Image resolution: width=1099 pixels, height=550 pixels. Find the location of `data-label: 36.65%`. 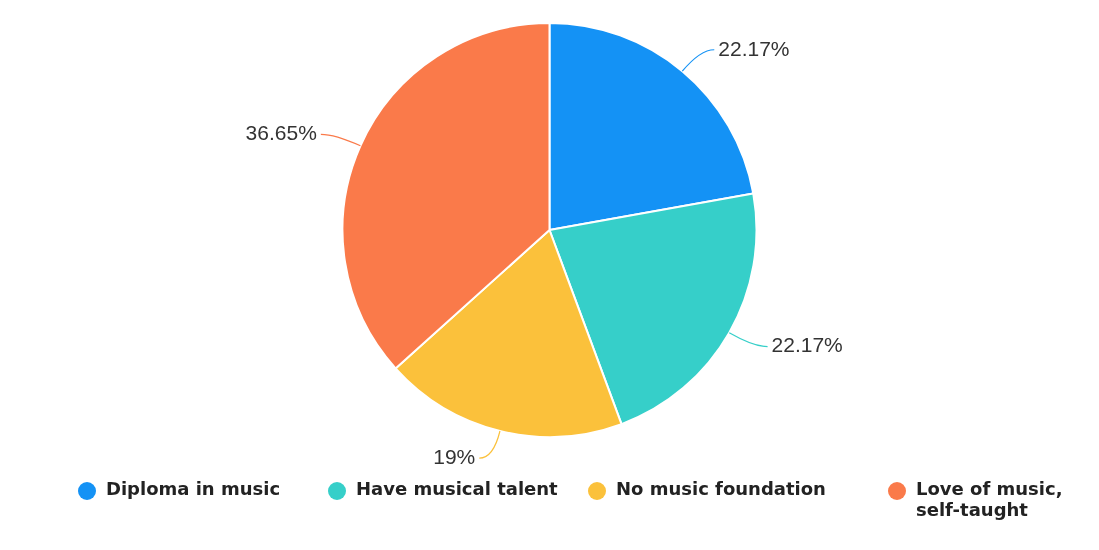

data-label: 36.65% is located at coordinates (281, 133).